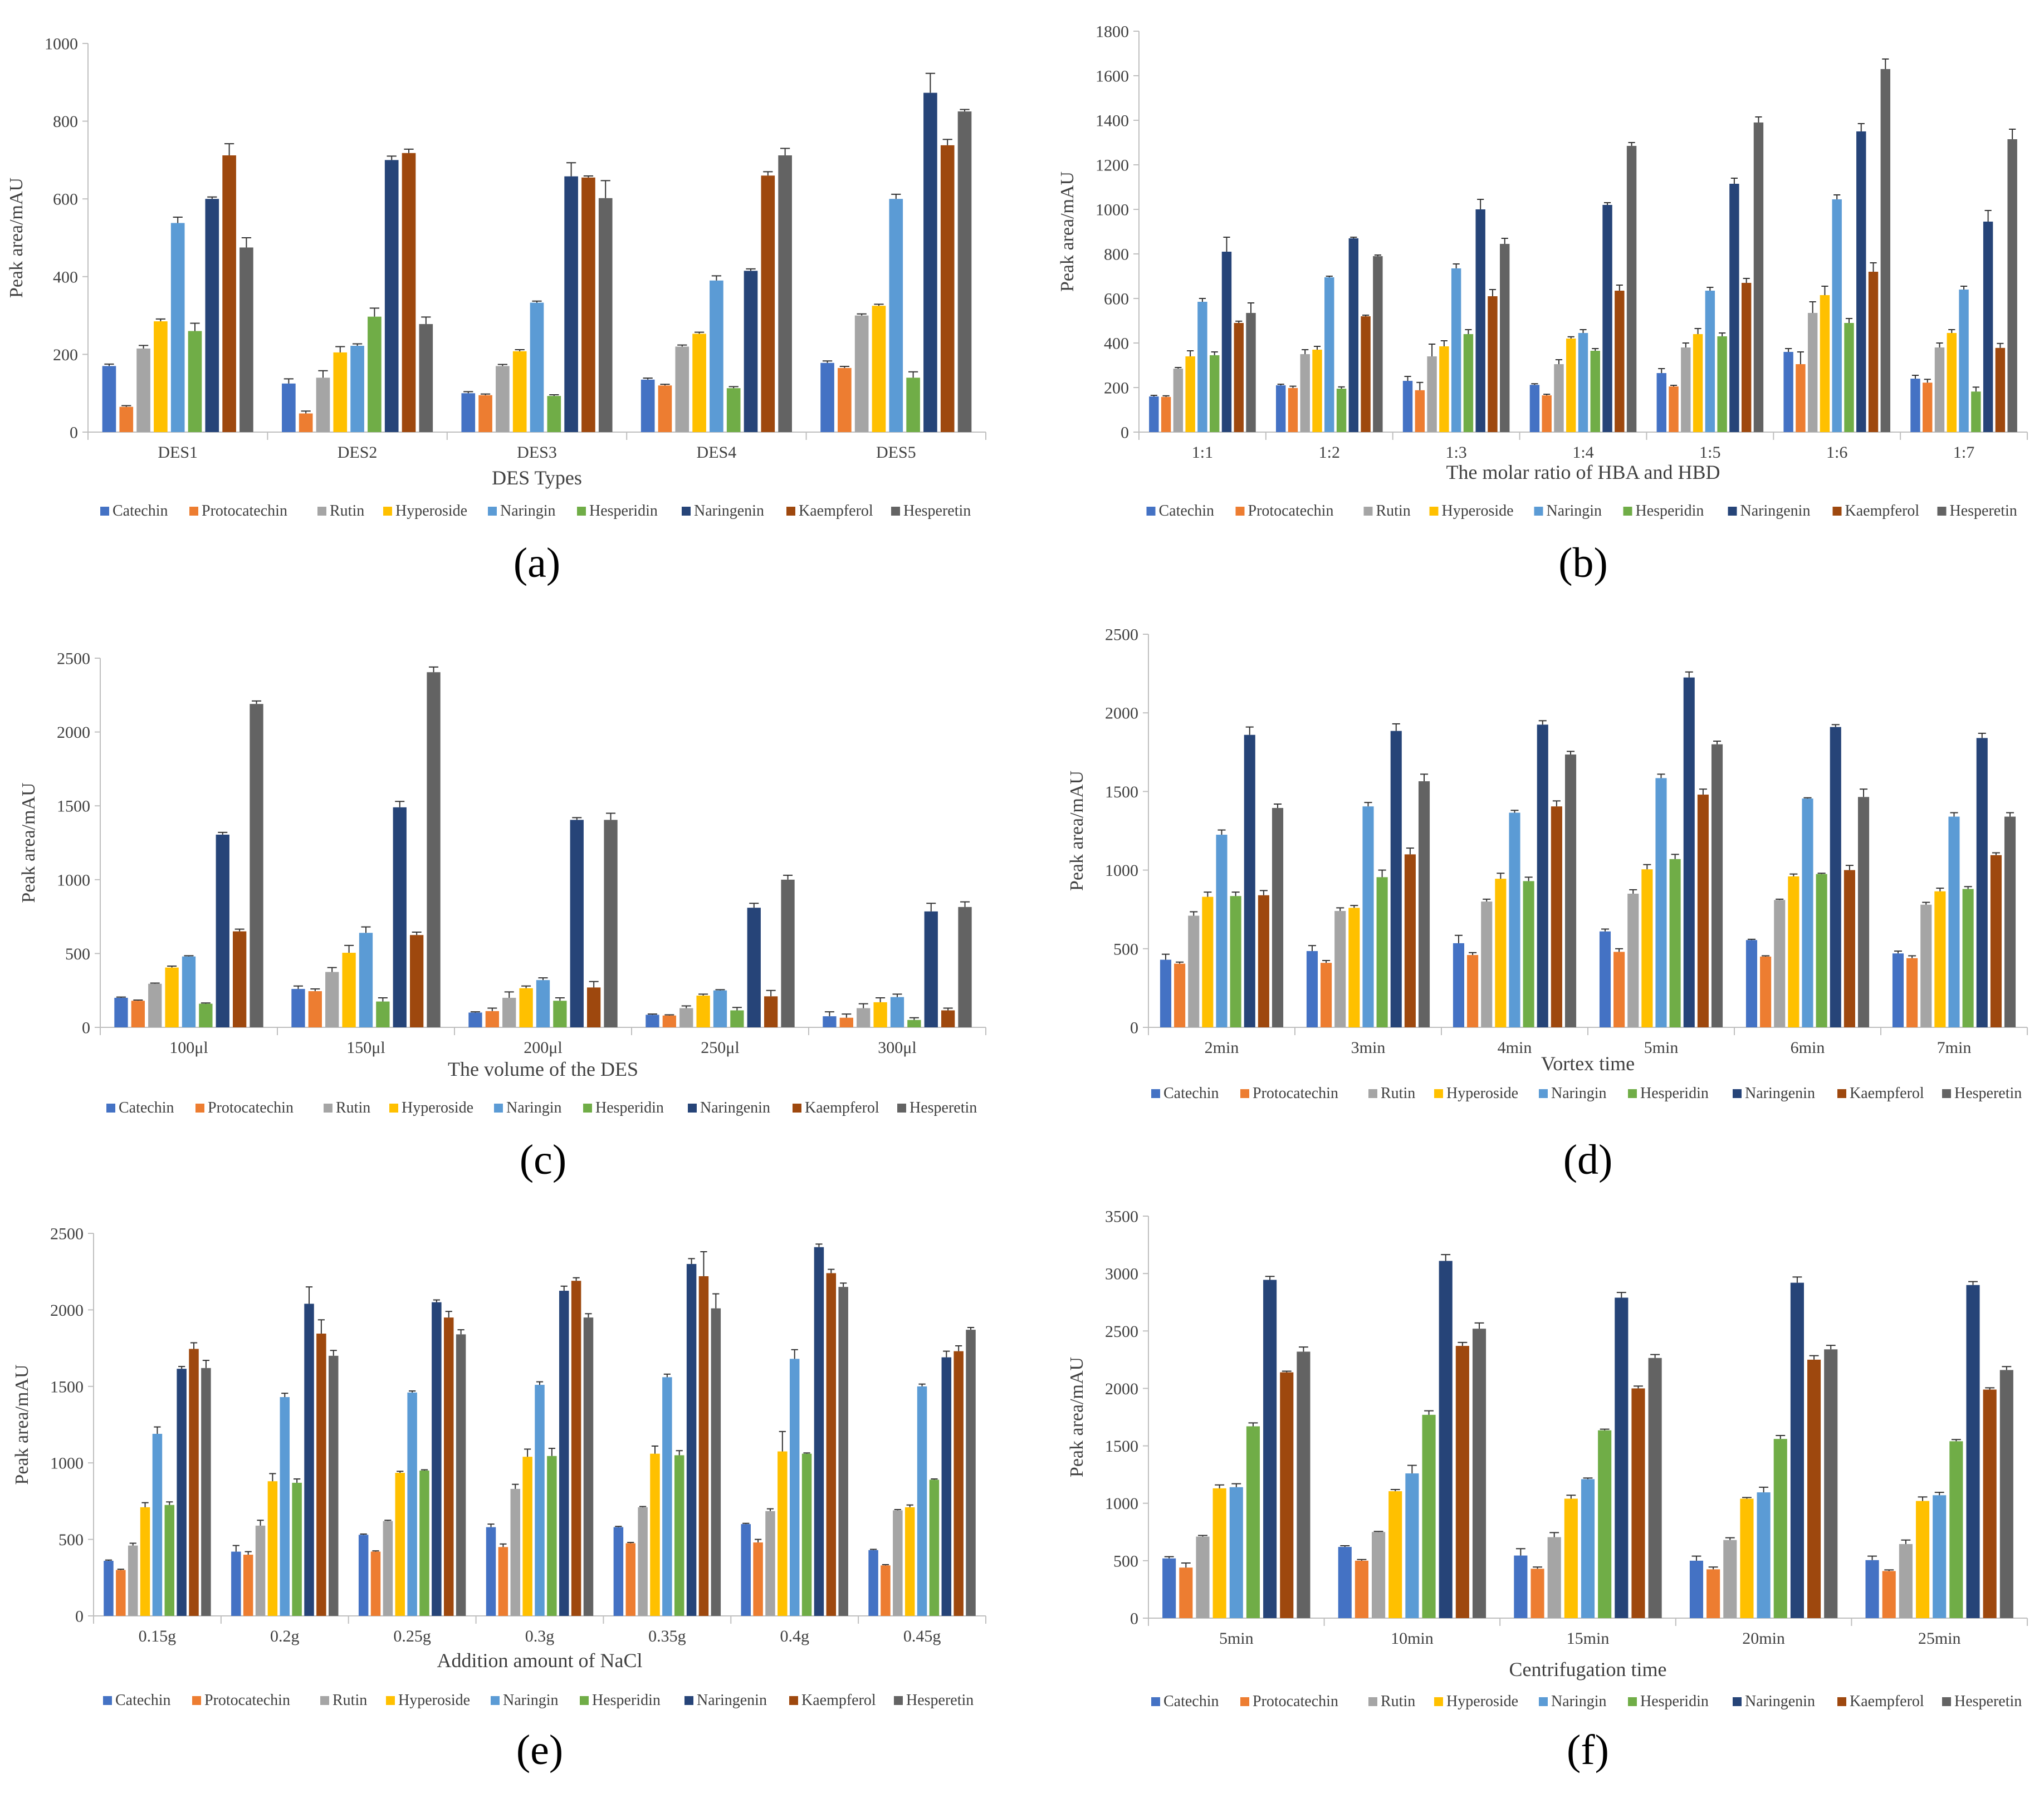 Image resolution: width=2044 pixels, height=1803 pixels. I want to click on y-tick-label: 1000, so click(1112, 210).